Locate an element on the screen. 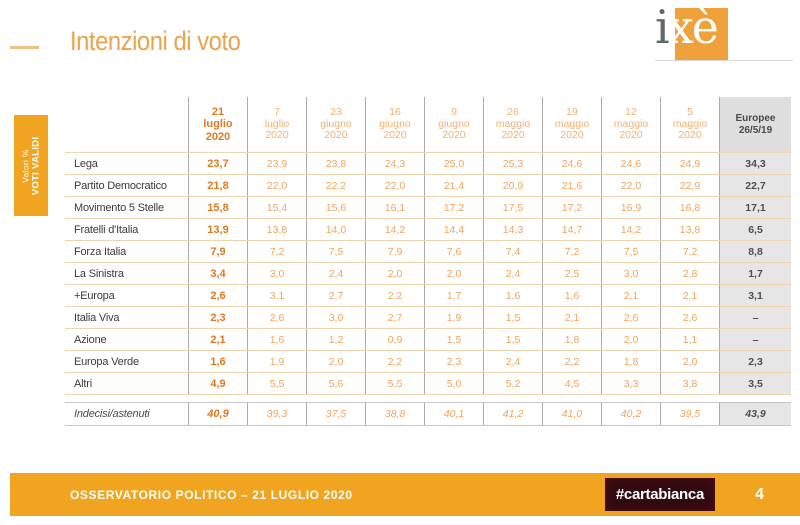 The height and width of the screenshot is (525, 800). value-cell: 2,1 is located at coordinates (571, 317).